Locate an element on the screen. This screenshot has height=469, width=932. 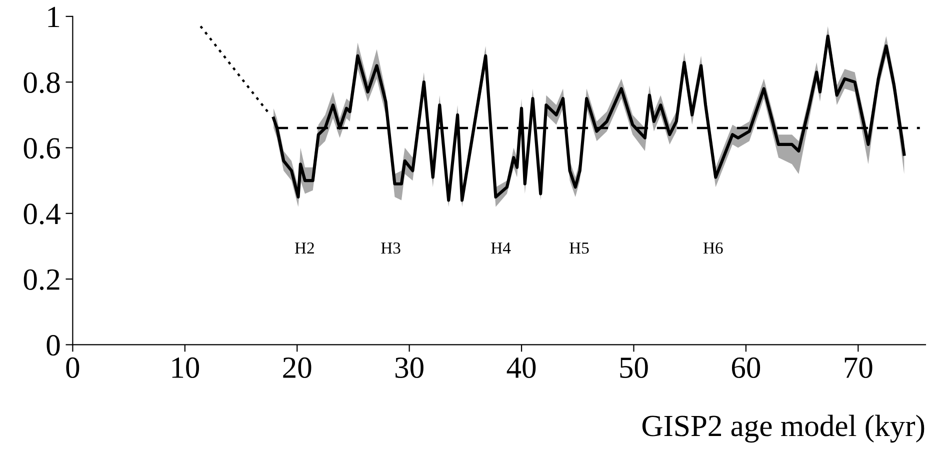
annotation: H5 is located at coordinates (579, 248).